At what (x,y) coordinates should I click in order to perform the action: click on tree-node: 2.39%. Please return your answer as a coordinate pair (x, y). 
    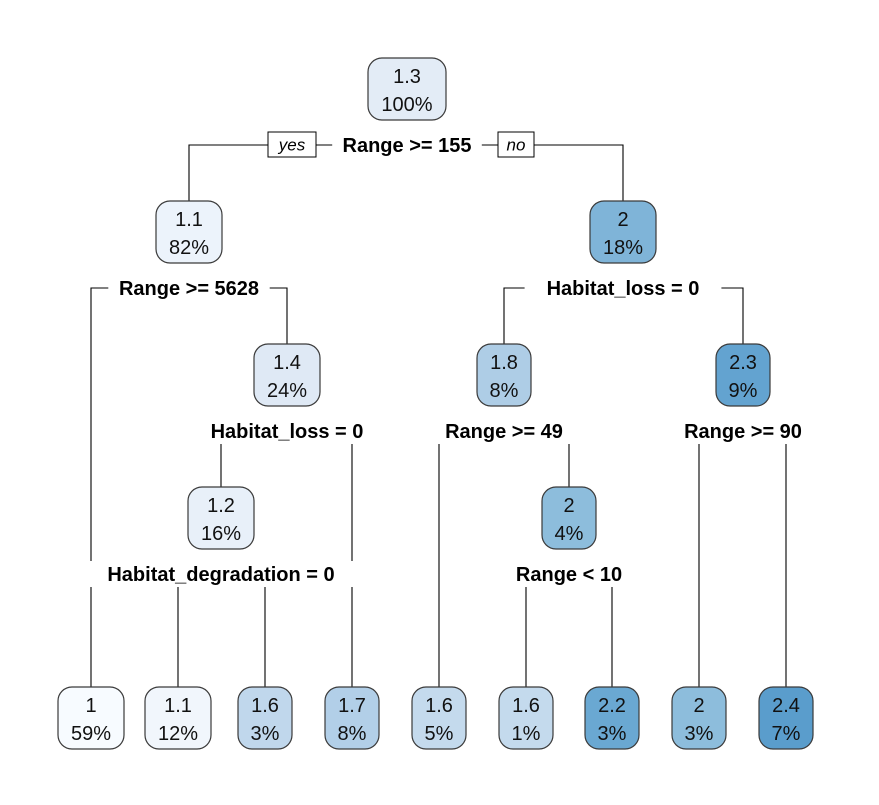
    Looking at the image, I should click on (743, 375).